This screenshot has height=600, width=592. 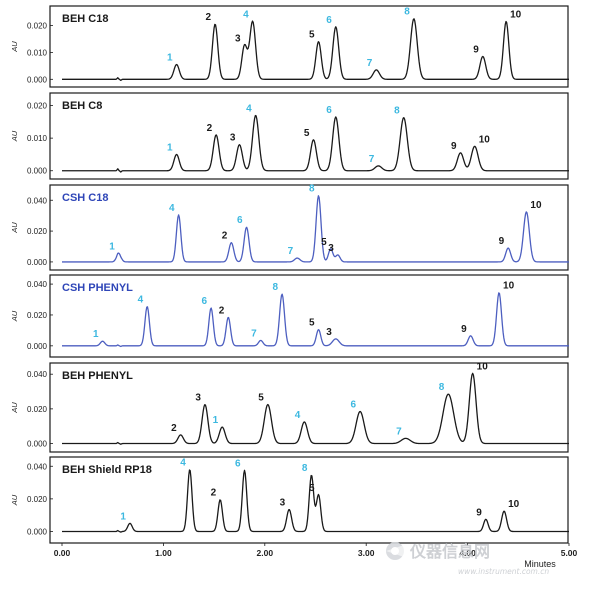 What do you see at coordinates (366, 553) in the screenshot?
I see `x-tick-label: 3.00` at bounding box center [366, 553].